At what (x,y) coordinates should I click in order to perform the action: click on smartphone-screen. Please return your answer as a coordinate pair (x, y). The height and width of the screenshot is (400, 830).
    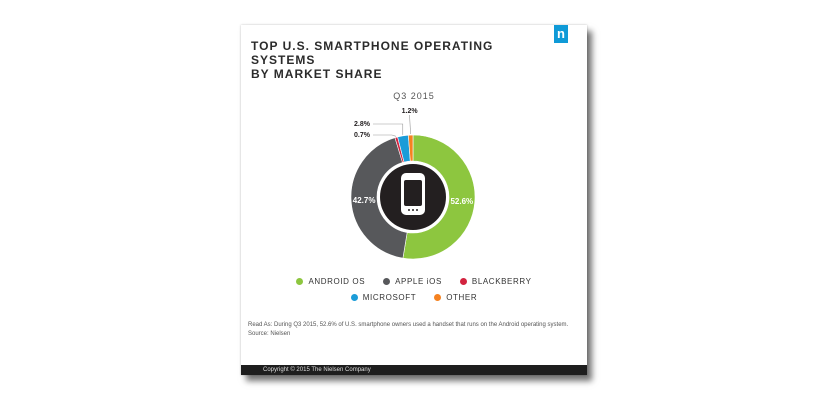
    Looking at the image, I should click on (413, 193).